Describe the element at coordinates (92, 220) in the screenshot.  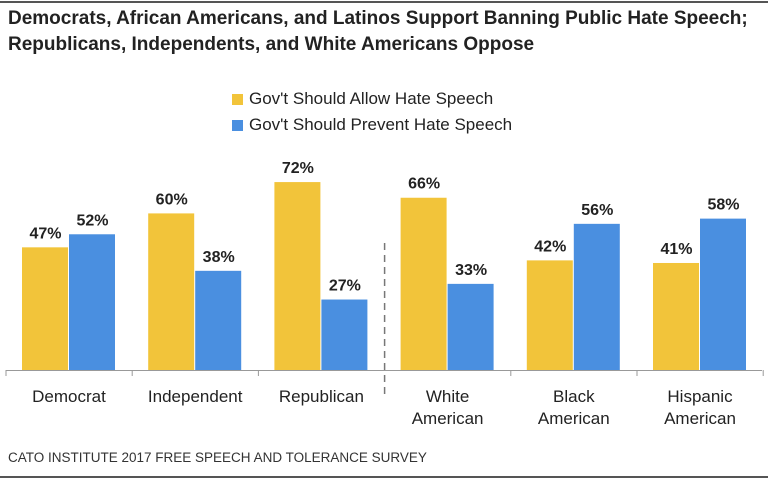
I see `data-label: 52%` at that location.